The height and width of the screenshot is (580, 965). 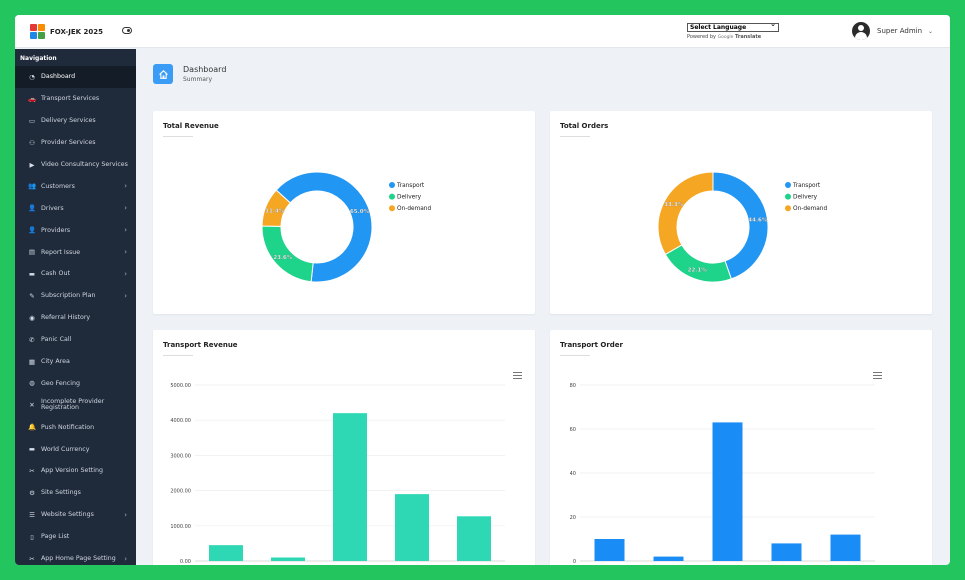 What do you see at coordinates (189, 74) in the screenshot?
I see `page-header: Dashboard Summary` at bounding box center [189, 74].